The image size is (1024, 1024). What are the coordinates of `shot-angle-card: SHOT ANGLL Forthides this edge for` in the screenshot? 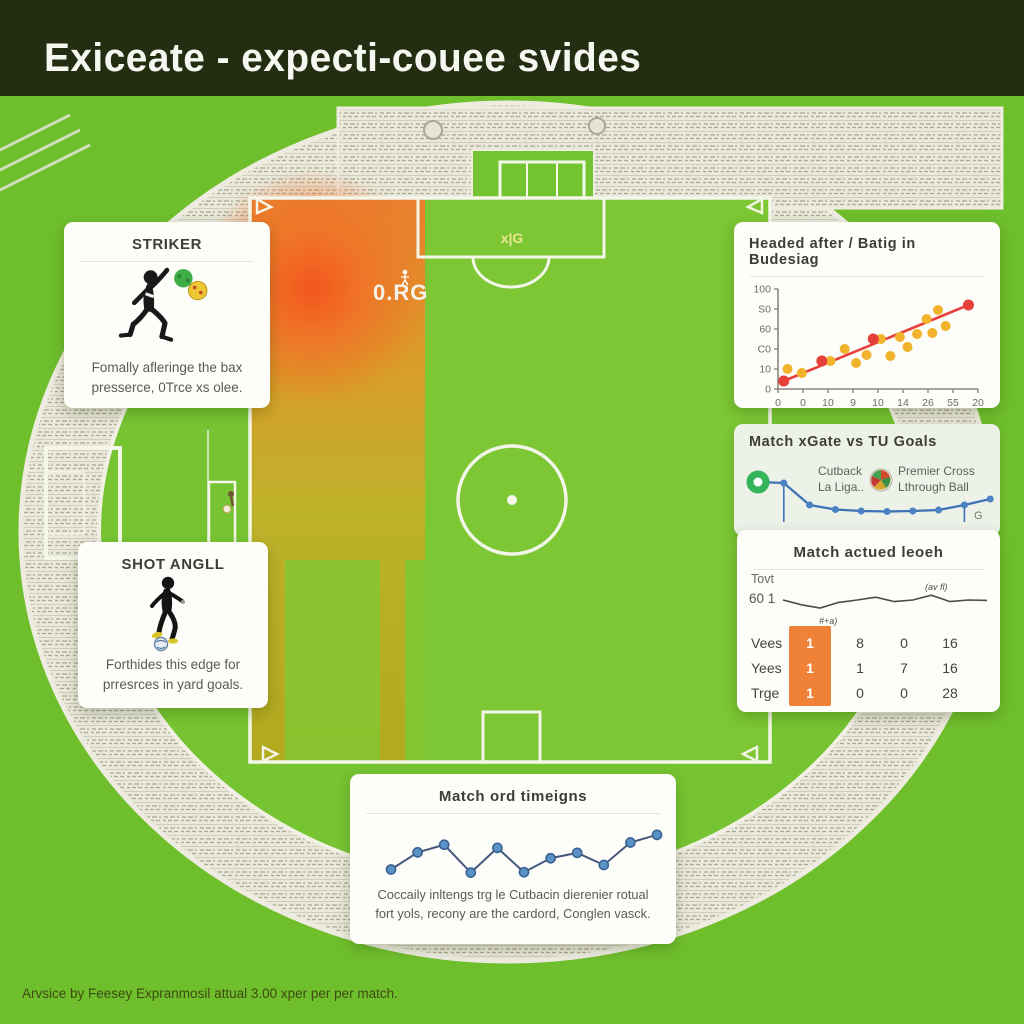 It's located at (173, 625).